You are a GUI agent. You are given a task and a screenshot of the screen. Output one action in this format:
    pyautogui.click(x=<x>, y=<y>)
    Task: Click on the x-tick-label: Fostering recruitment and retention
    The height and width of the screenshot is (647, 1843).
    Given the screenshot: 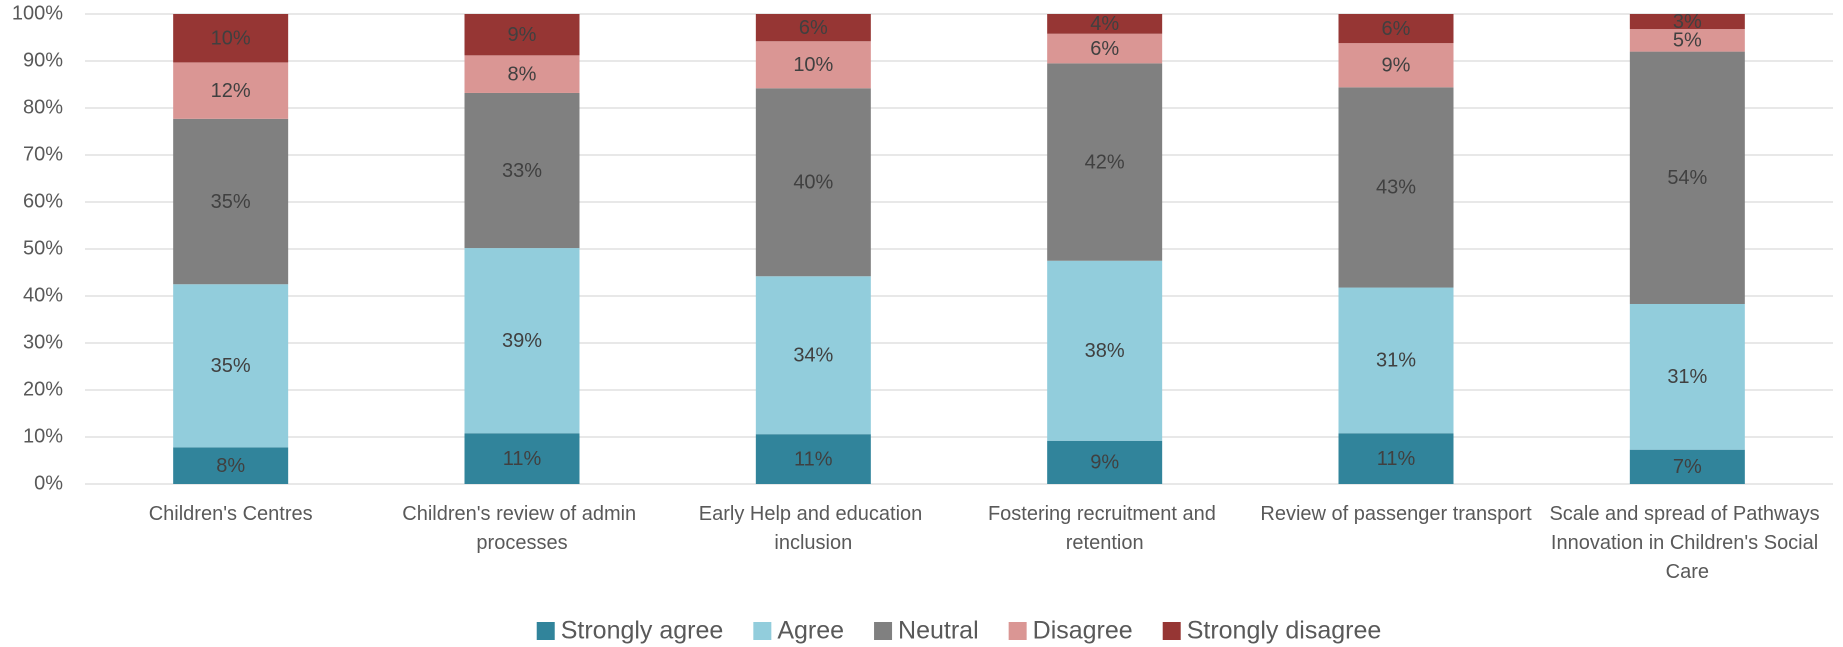 What is the action you would take?
    pyautogui.click(x=1104, y=528)
    